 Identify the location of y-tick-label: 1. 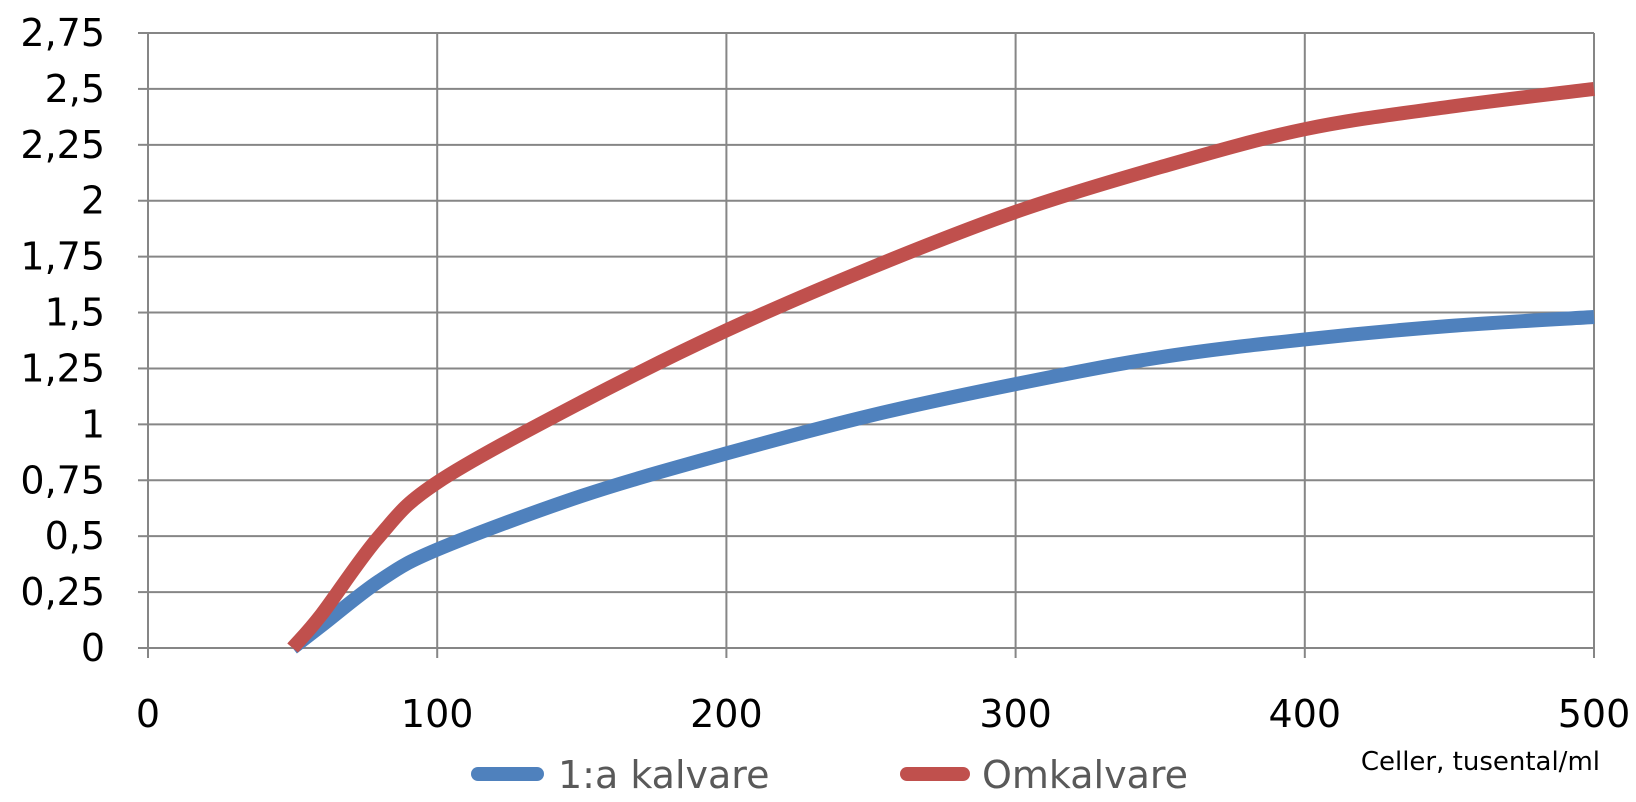
(93, 424).